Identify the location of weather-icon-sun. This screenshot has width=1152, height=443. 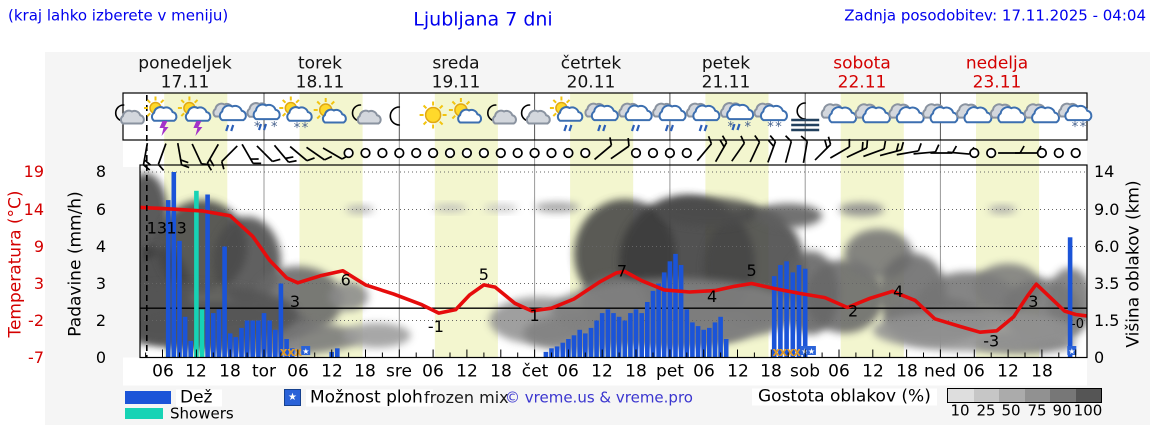
(433, 115).